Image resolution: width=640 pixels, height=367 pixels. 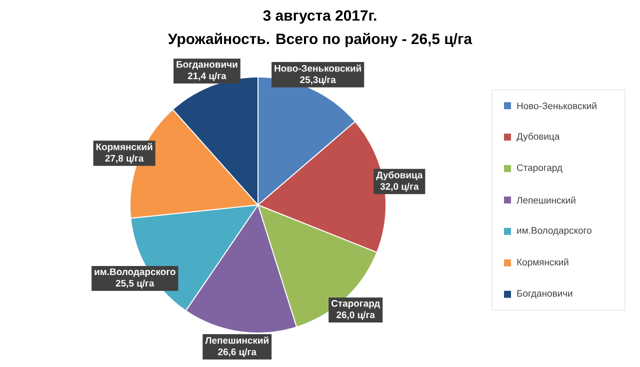 What do you see at coordinates (544, 294) in the screenshot?
I see `legend-label: Богдановичи` at bounding box center [544, 294].